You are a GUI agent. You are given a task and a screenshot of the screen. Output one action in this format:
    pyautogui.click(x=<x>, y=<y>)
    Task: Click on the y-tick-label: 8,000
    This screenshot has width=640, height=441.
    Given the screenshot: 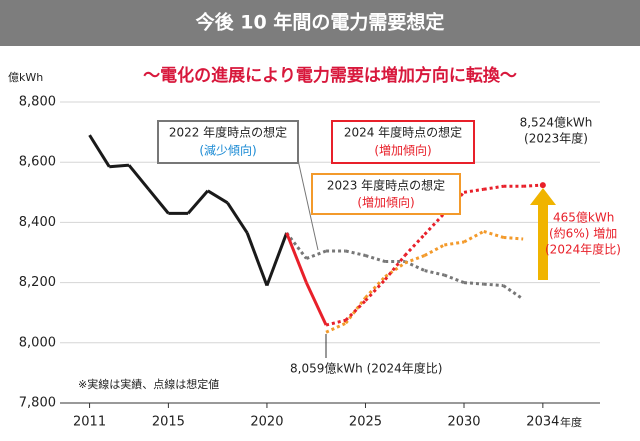 What is the action you would take?
    pyautogui.click(x=37, y=342)
    